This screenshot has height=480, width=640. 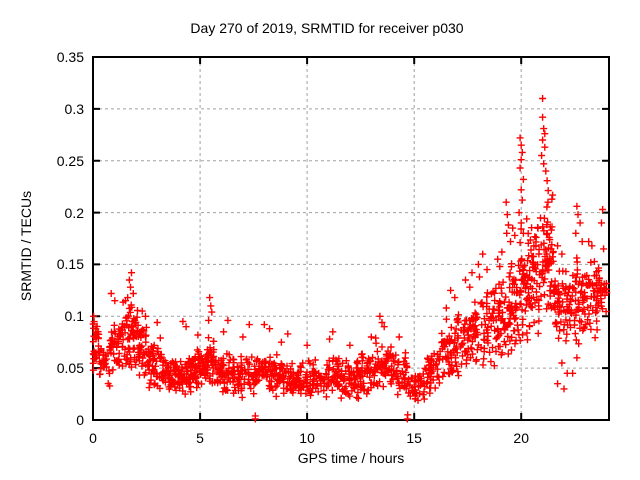 I want to click on x-tick-label: 20, so click(x=521, y=438).